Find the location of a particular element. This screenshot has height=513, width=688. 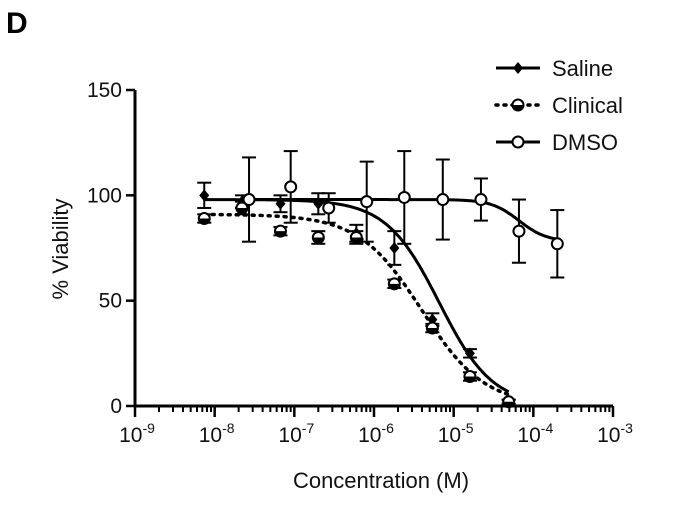

legend-label-clinical: Clinical is located at coordinates (587, 105).